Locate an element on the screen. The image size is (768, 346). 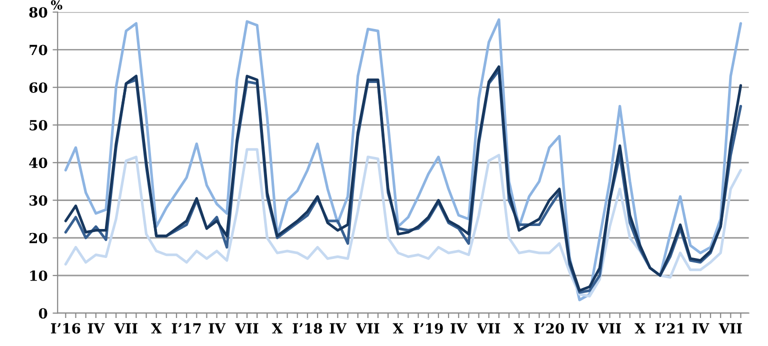
x-tick-label: I’20 is located at coordinates (549, 328).